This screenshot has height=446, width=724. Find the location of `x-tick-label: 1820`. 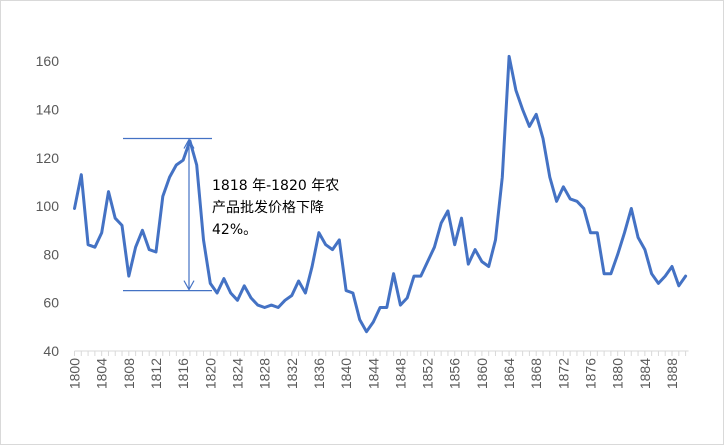

x-tick-label: 1820 is located at coordinates (210, 373).